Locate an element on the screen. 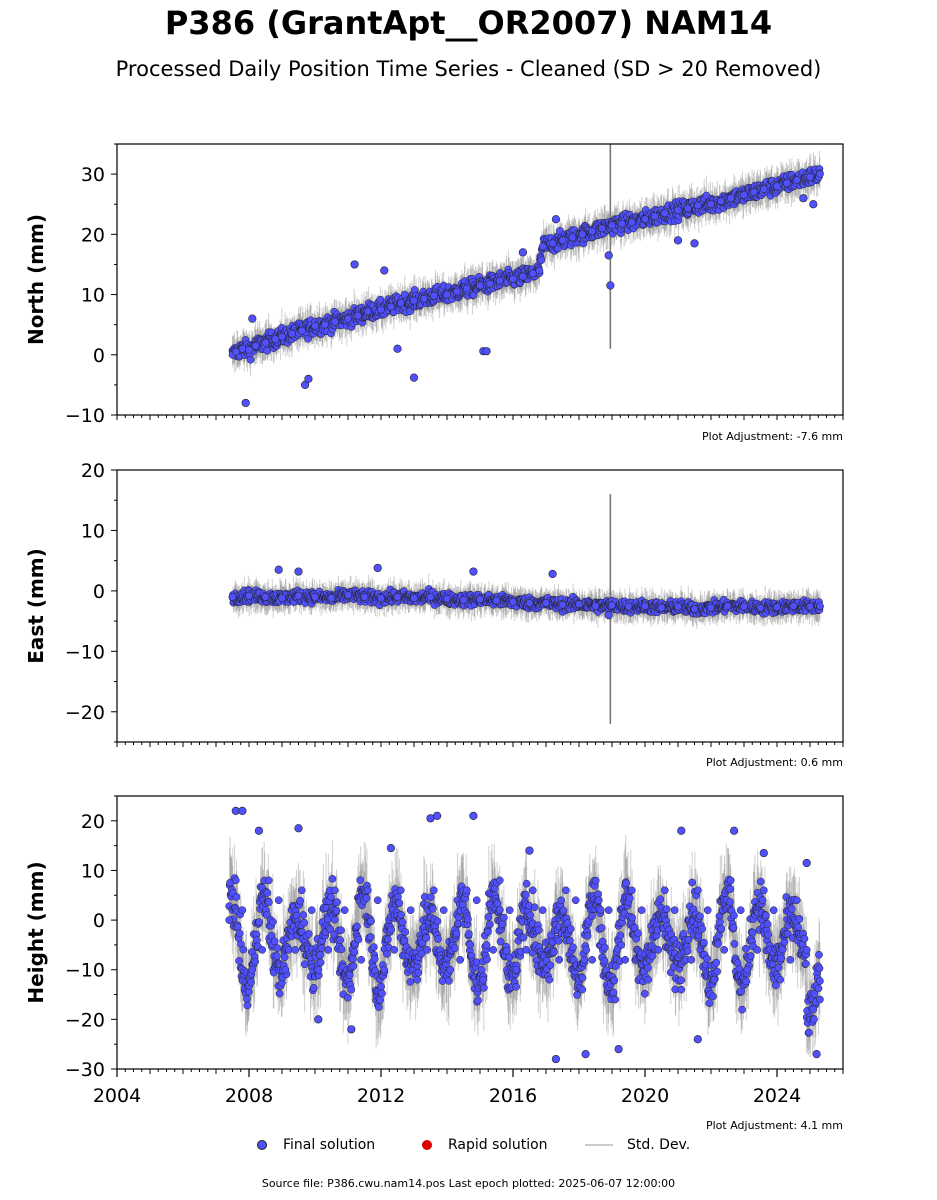 The width and height of the screenshot is (937, 1200). std-dev-layer is located at coordinates (526, 260).